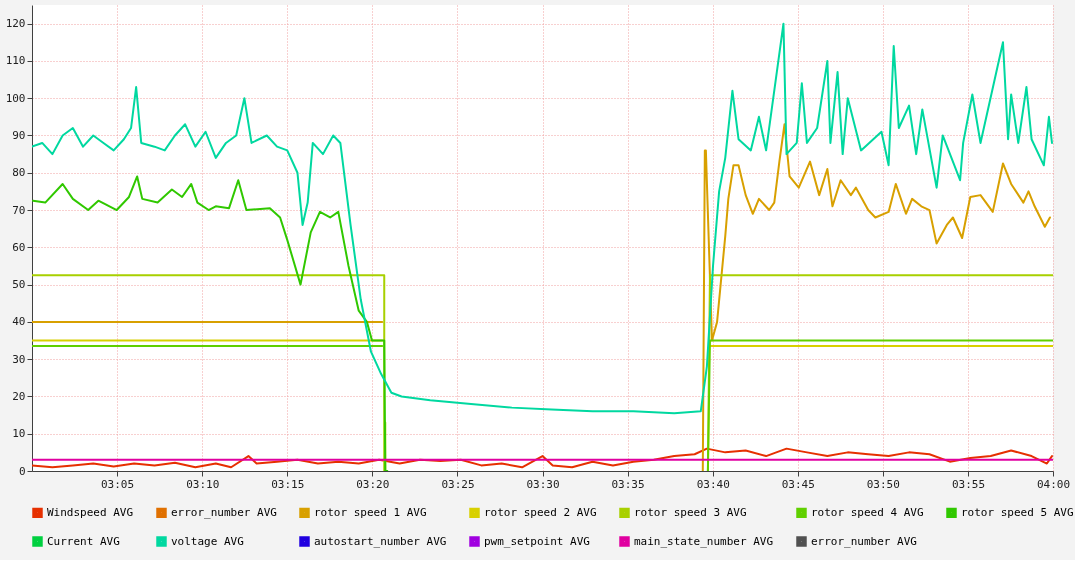  What do you see at coordinates (458, 484) in the screenshot?
I see `x-tick-label: 03:25` at bounding box center [458, 484].